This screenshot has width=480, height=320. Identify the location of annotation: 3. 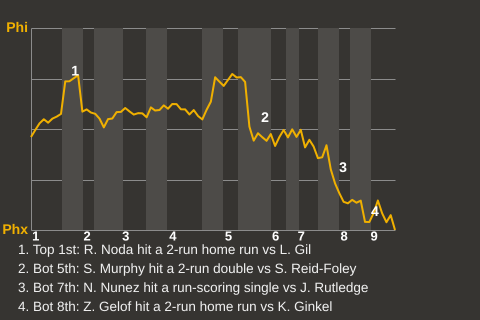
(343, 167).